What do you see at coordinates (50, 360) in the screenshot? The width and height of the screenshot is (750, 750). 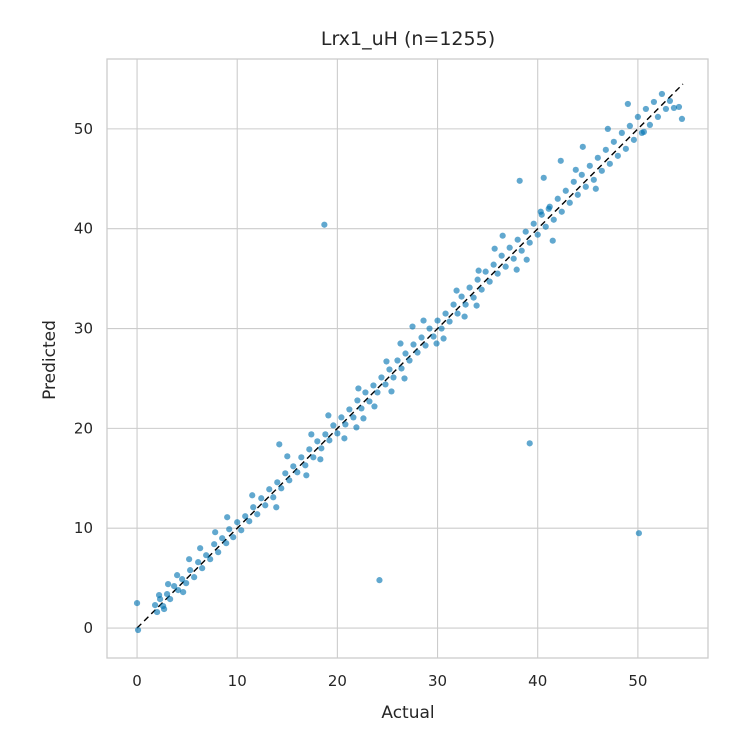 I see `y-axis-label: Predicted` at bounding box center [50, 360].